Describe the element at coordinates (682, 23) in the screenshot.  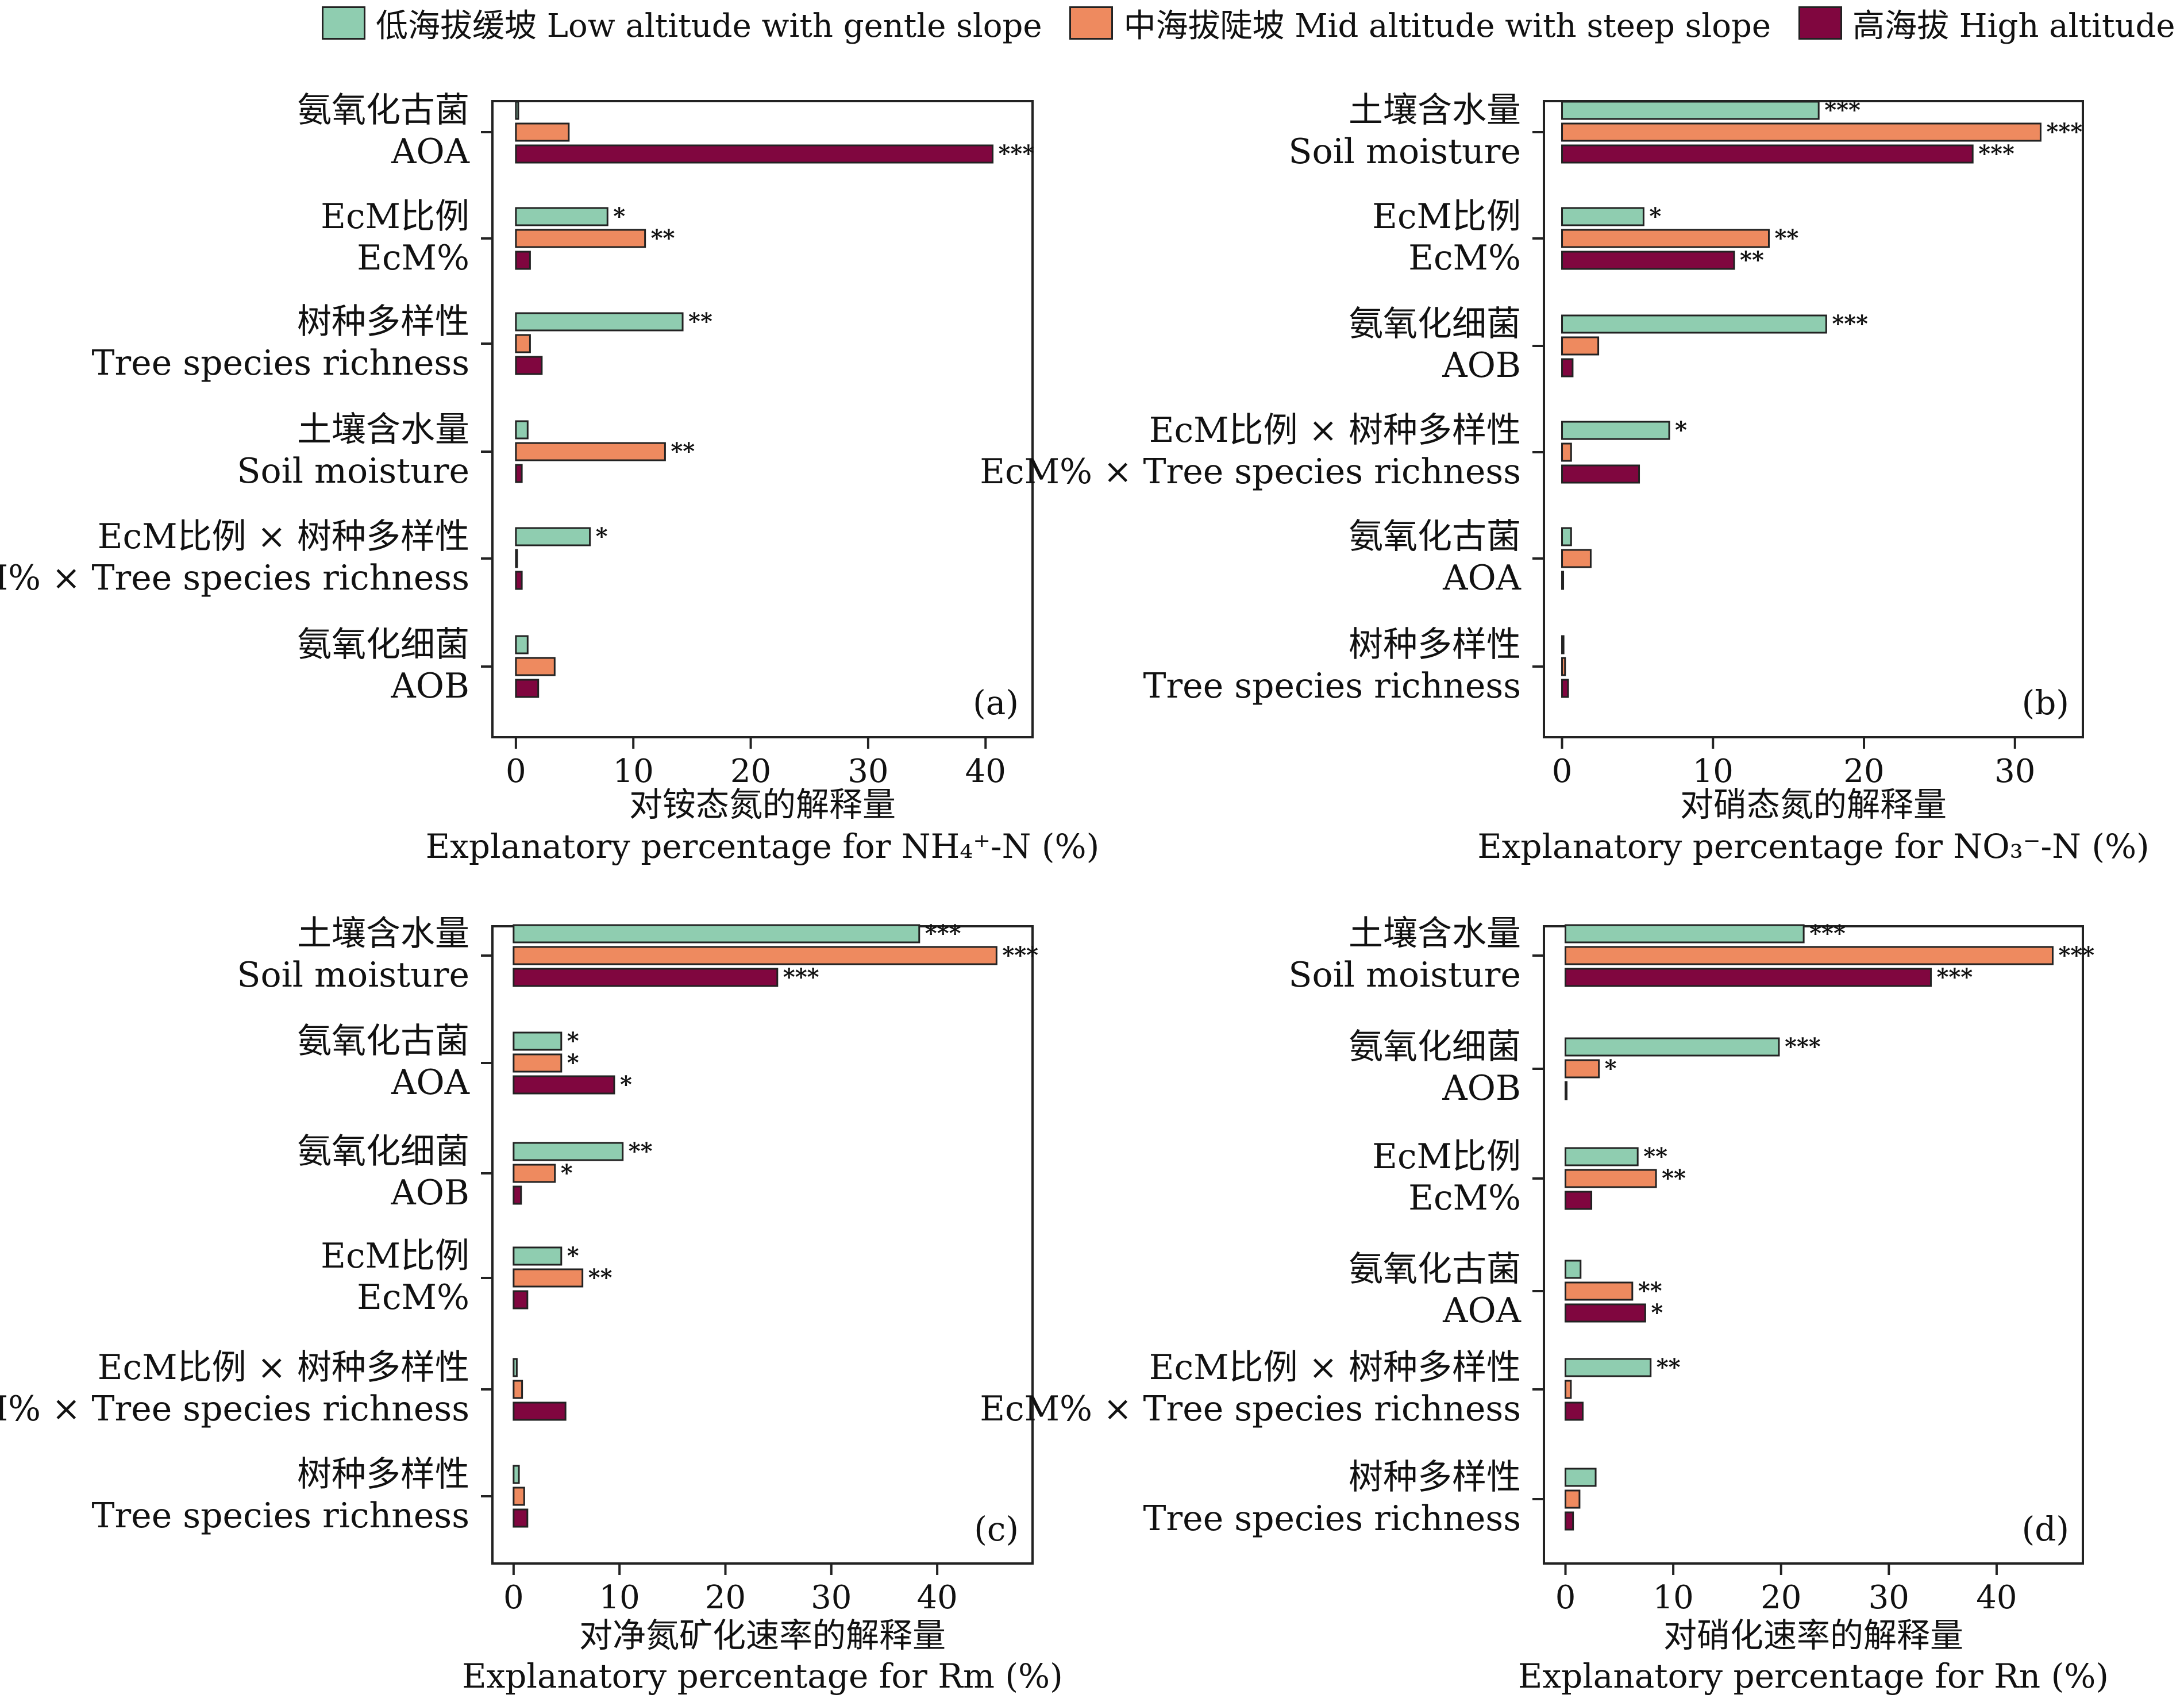
I see `legend-item-low-altitude: 低海拔缓坡 Low altitude with gentle slope` at that location.